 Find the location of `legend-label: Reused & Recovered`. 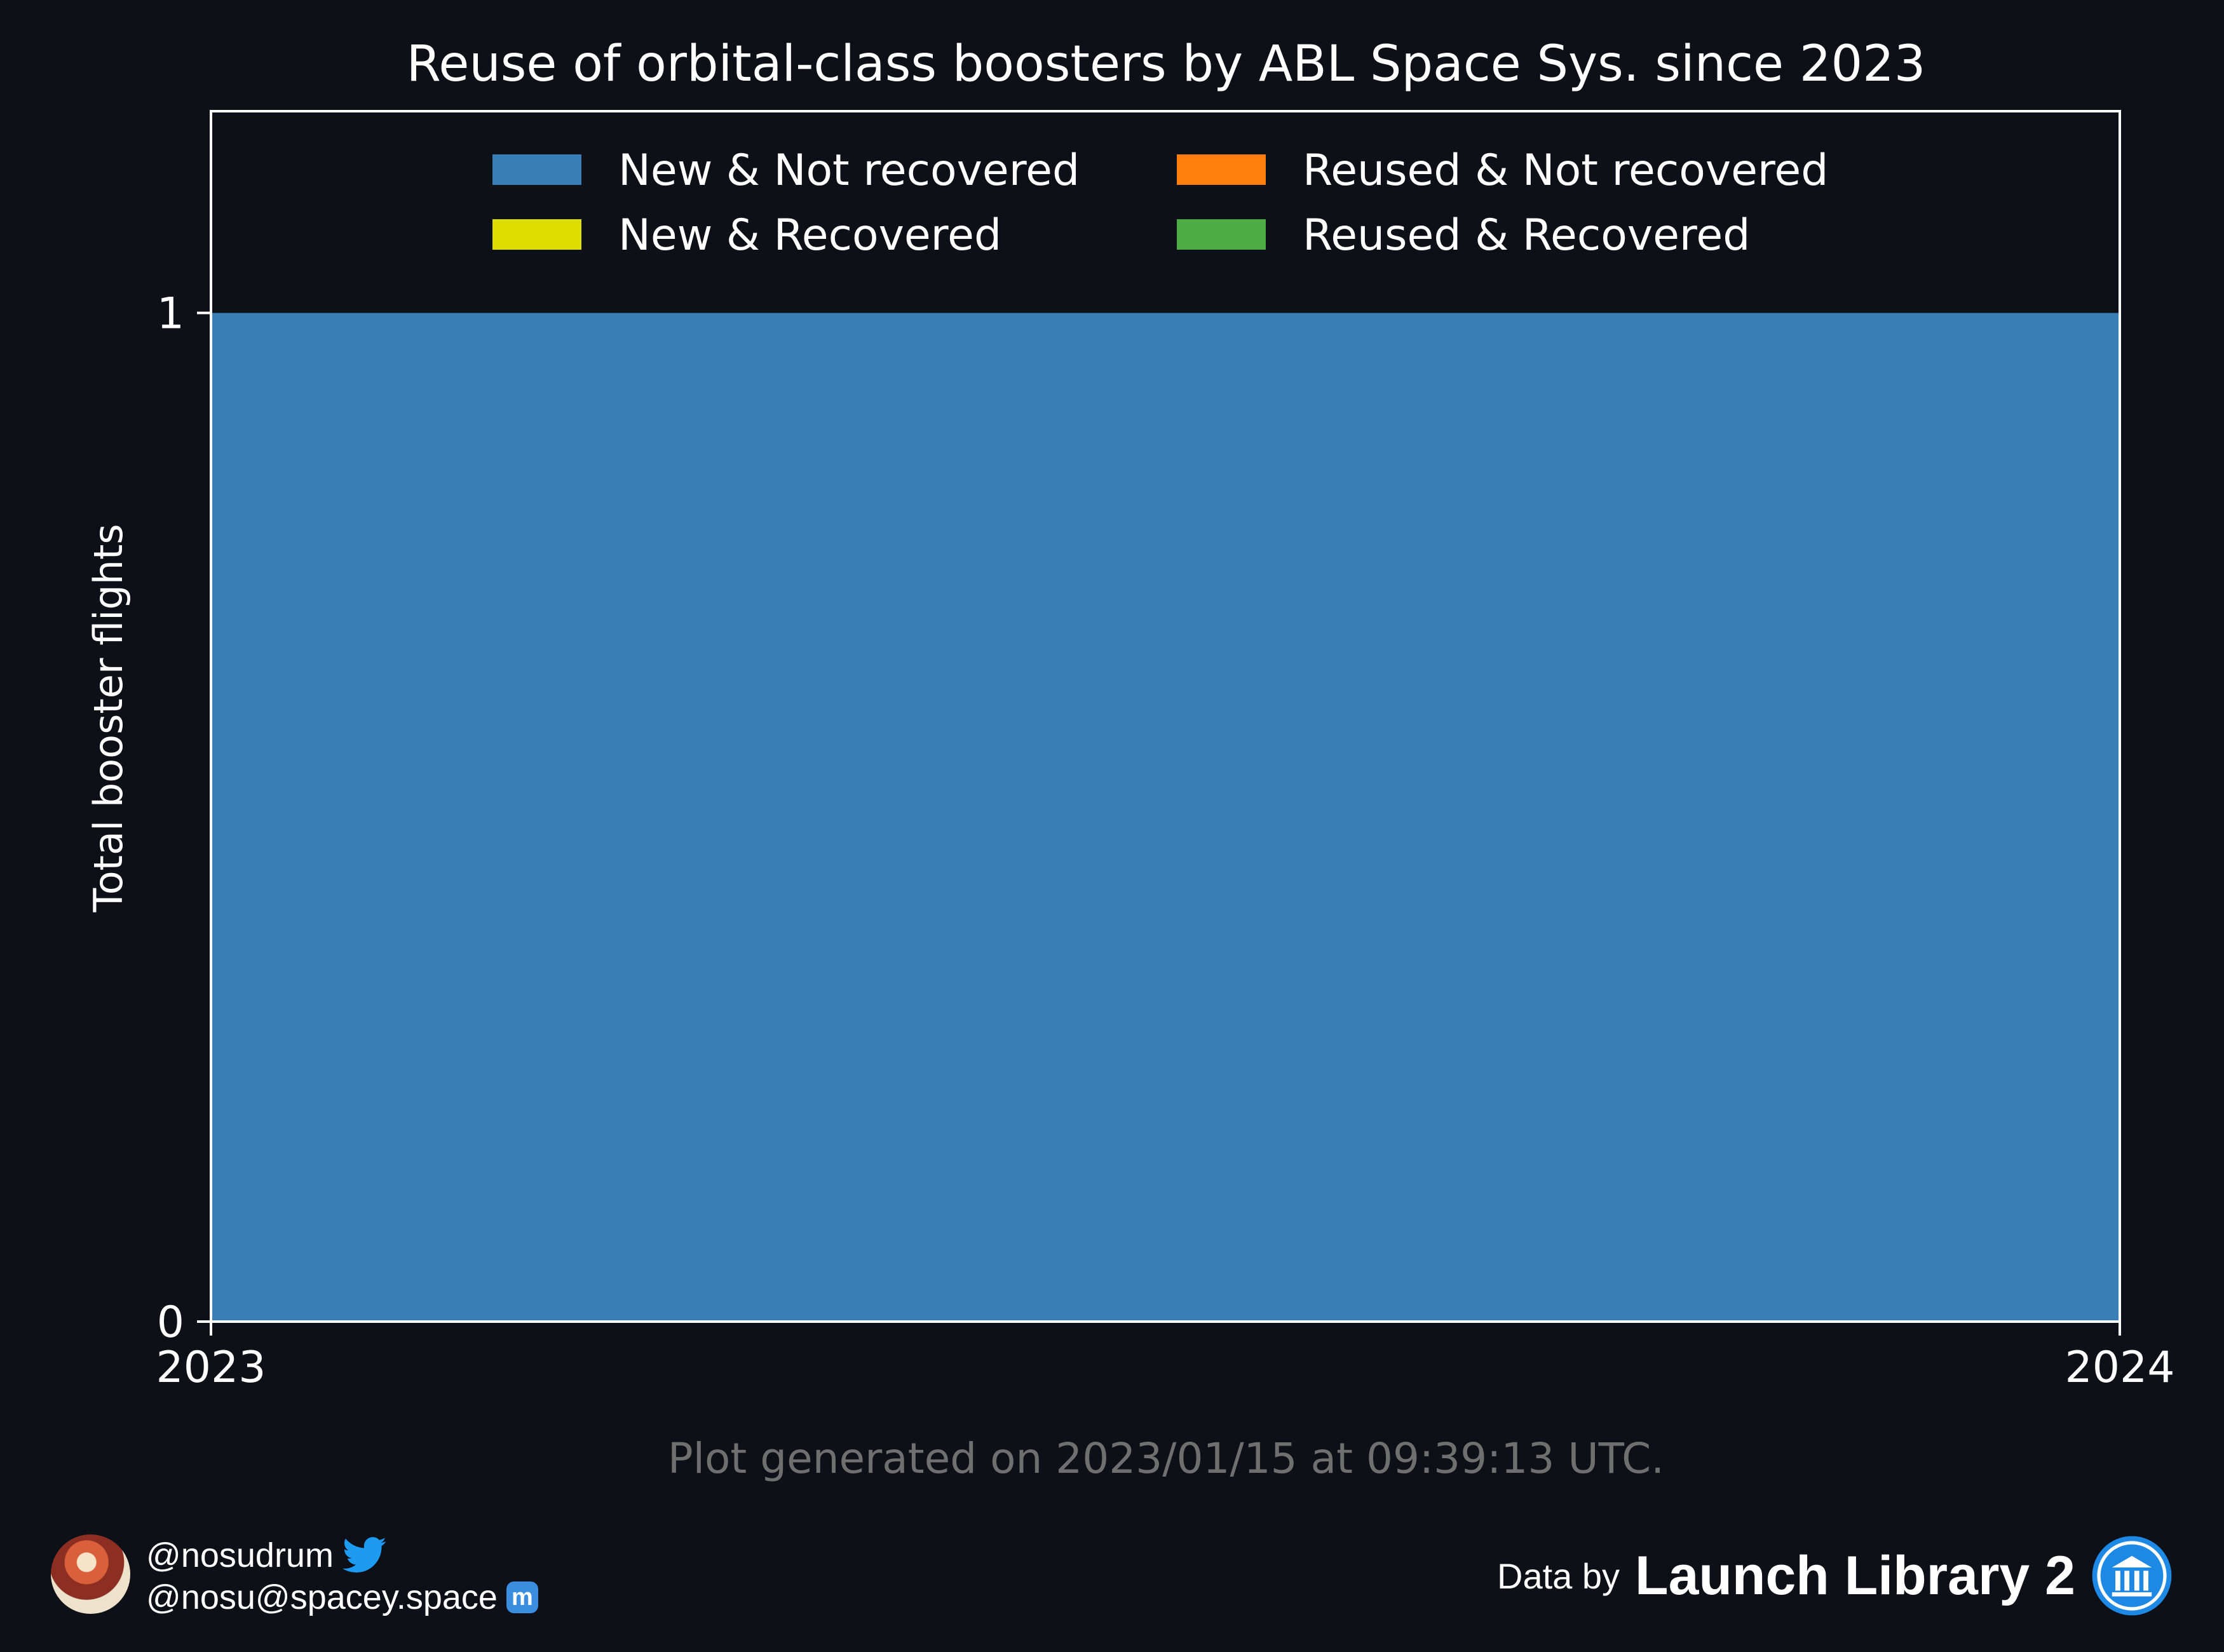

legend-label: Reused & Recovered is located at coordinates (1526, 236).